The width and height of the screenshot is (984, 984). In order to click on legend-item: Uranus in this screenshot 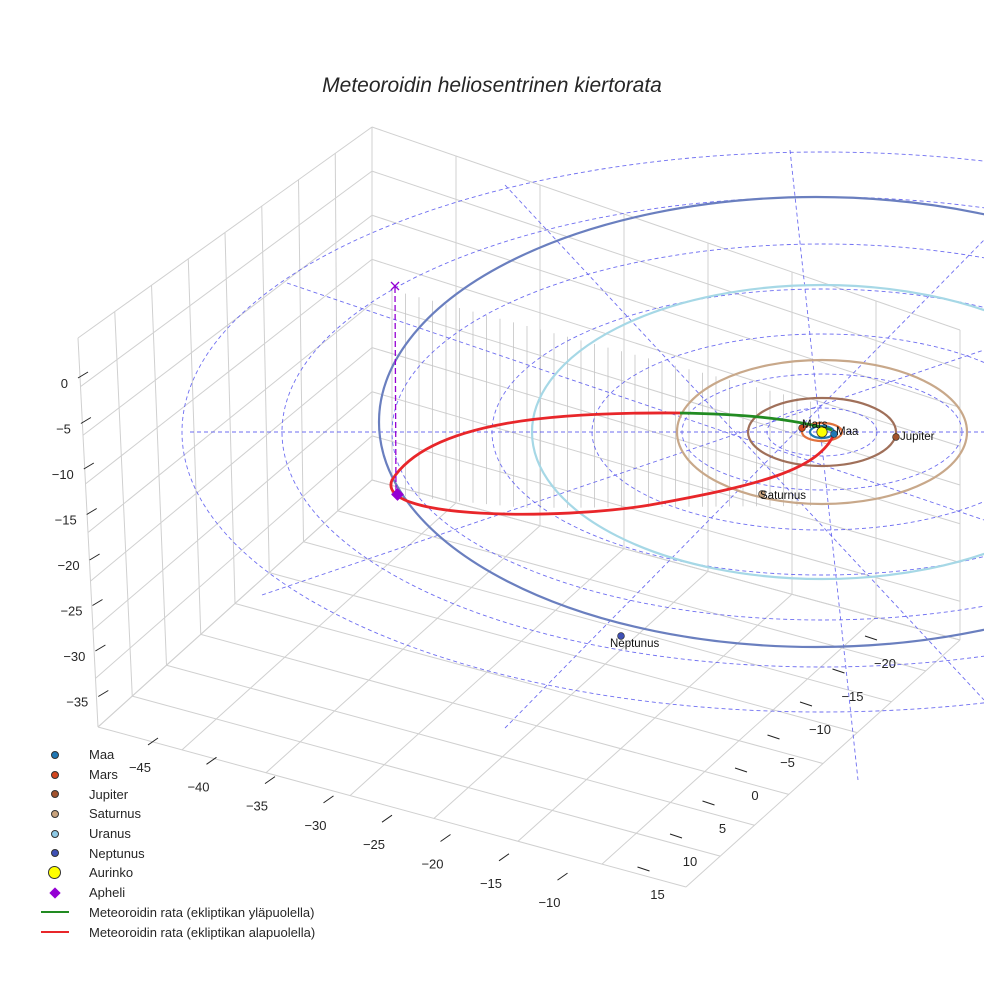, I will do `click(176, 834)`.